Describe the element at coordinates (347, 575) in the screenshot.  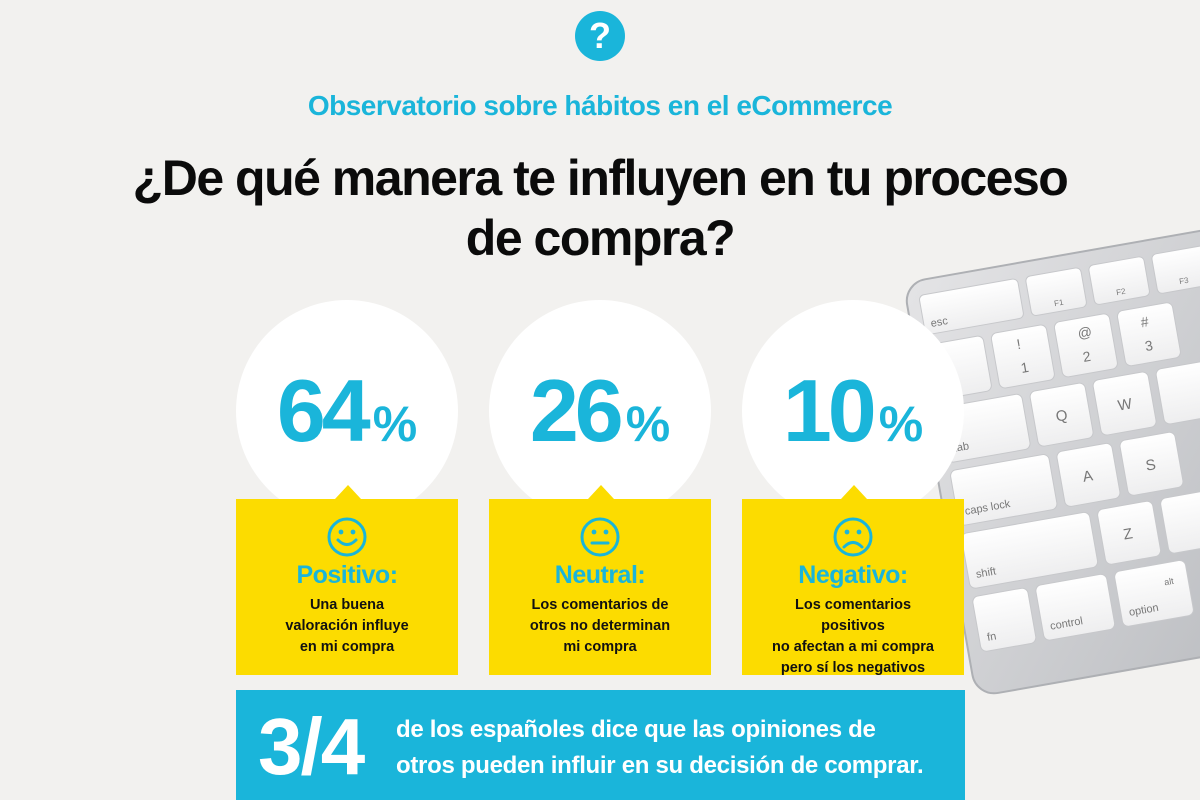
I see `stat-label: Positivo:` at that location.